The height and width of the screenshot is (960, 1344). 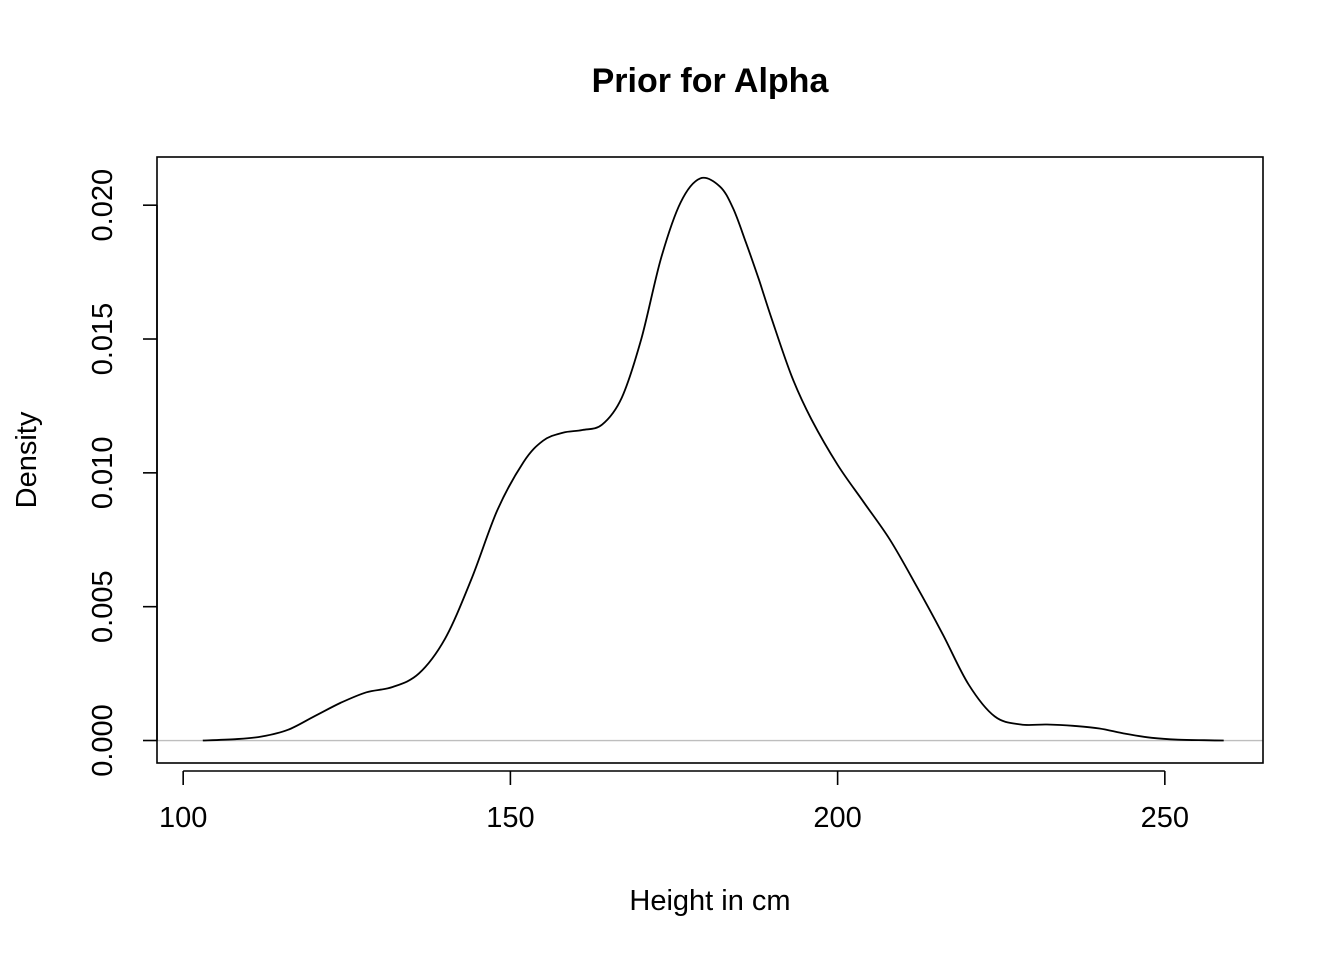 What do you see at coordinates (711, 81) in the screenshot?
I see `chart-title: Prior for Alpha` at bounding box center [711, 81].